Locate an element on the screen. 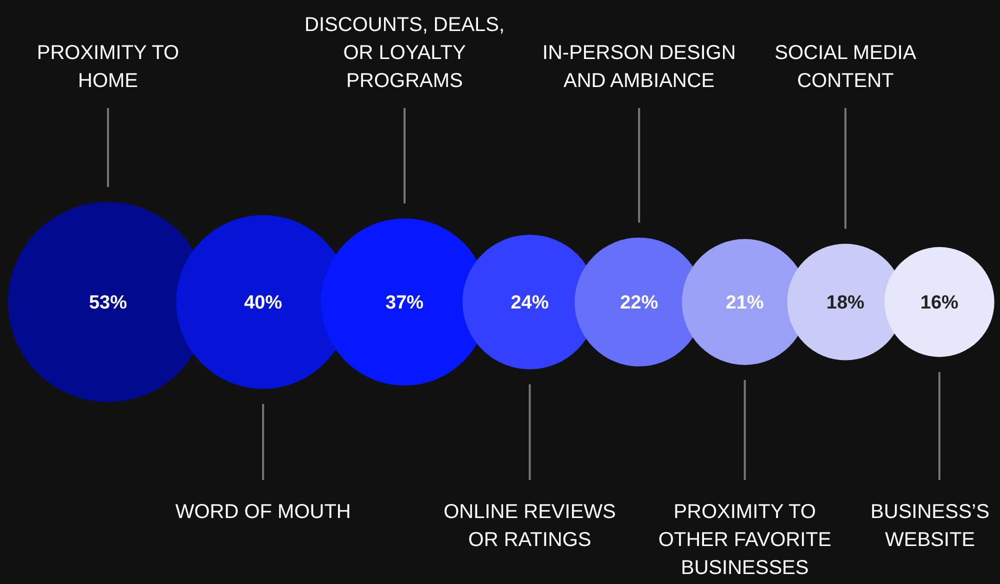  data-label: 37% is located at coordinates (405, 303).